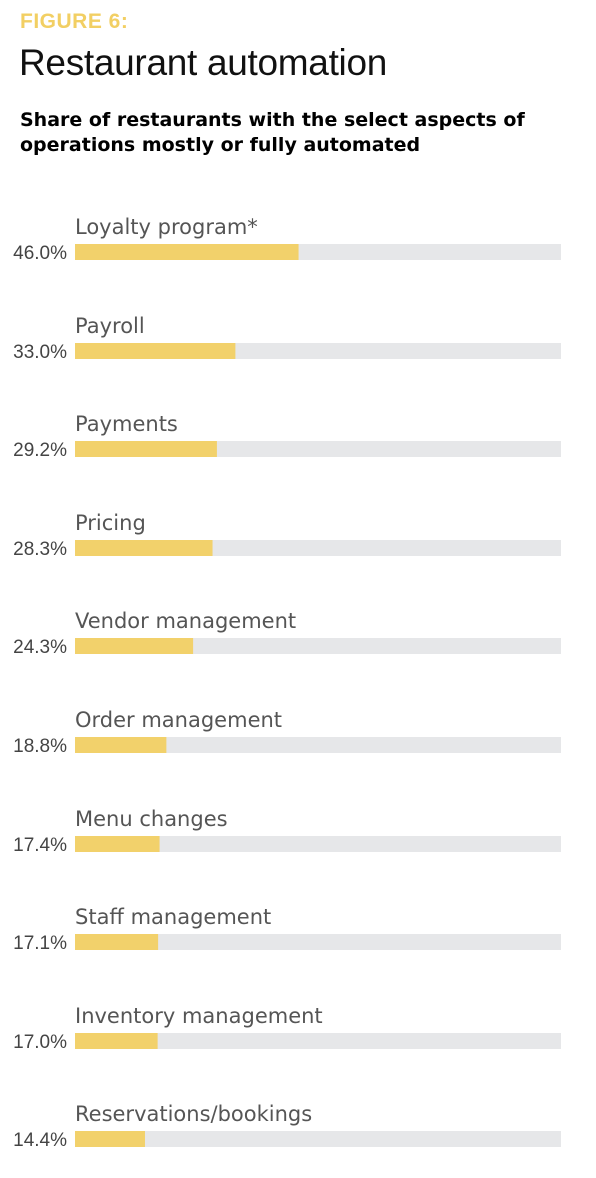 This screenshot has width=596, height=1178. Describe the element at coordinates (185, 621) in the screenshot. I see `category-label: Vendor management` at that location.